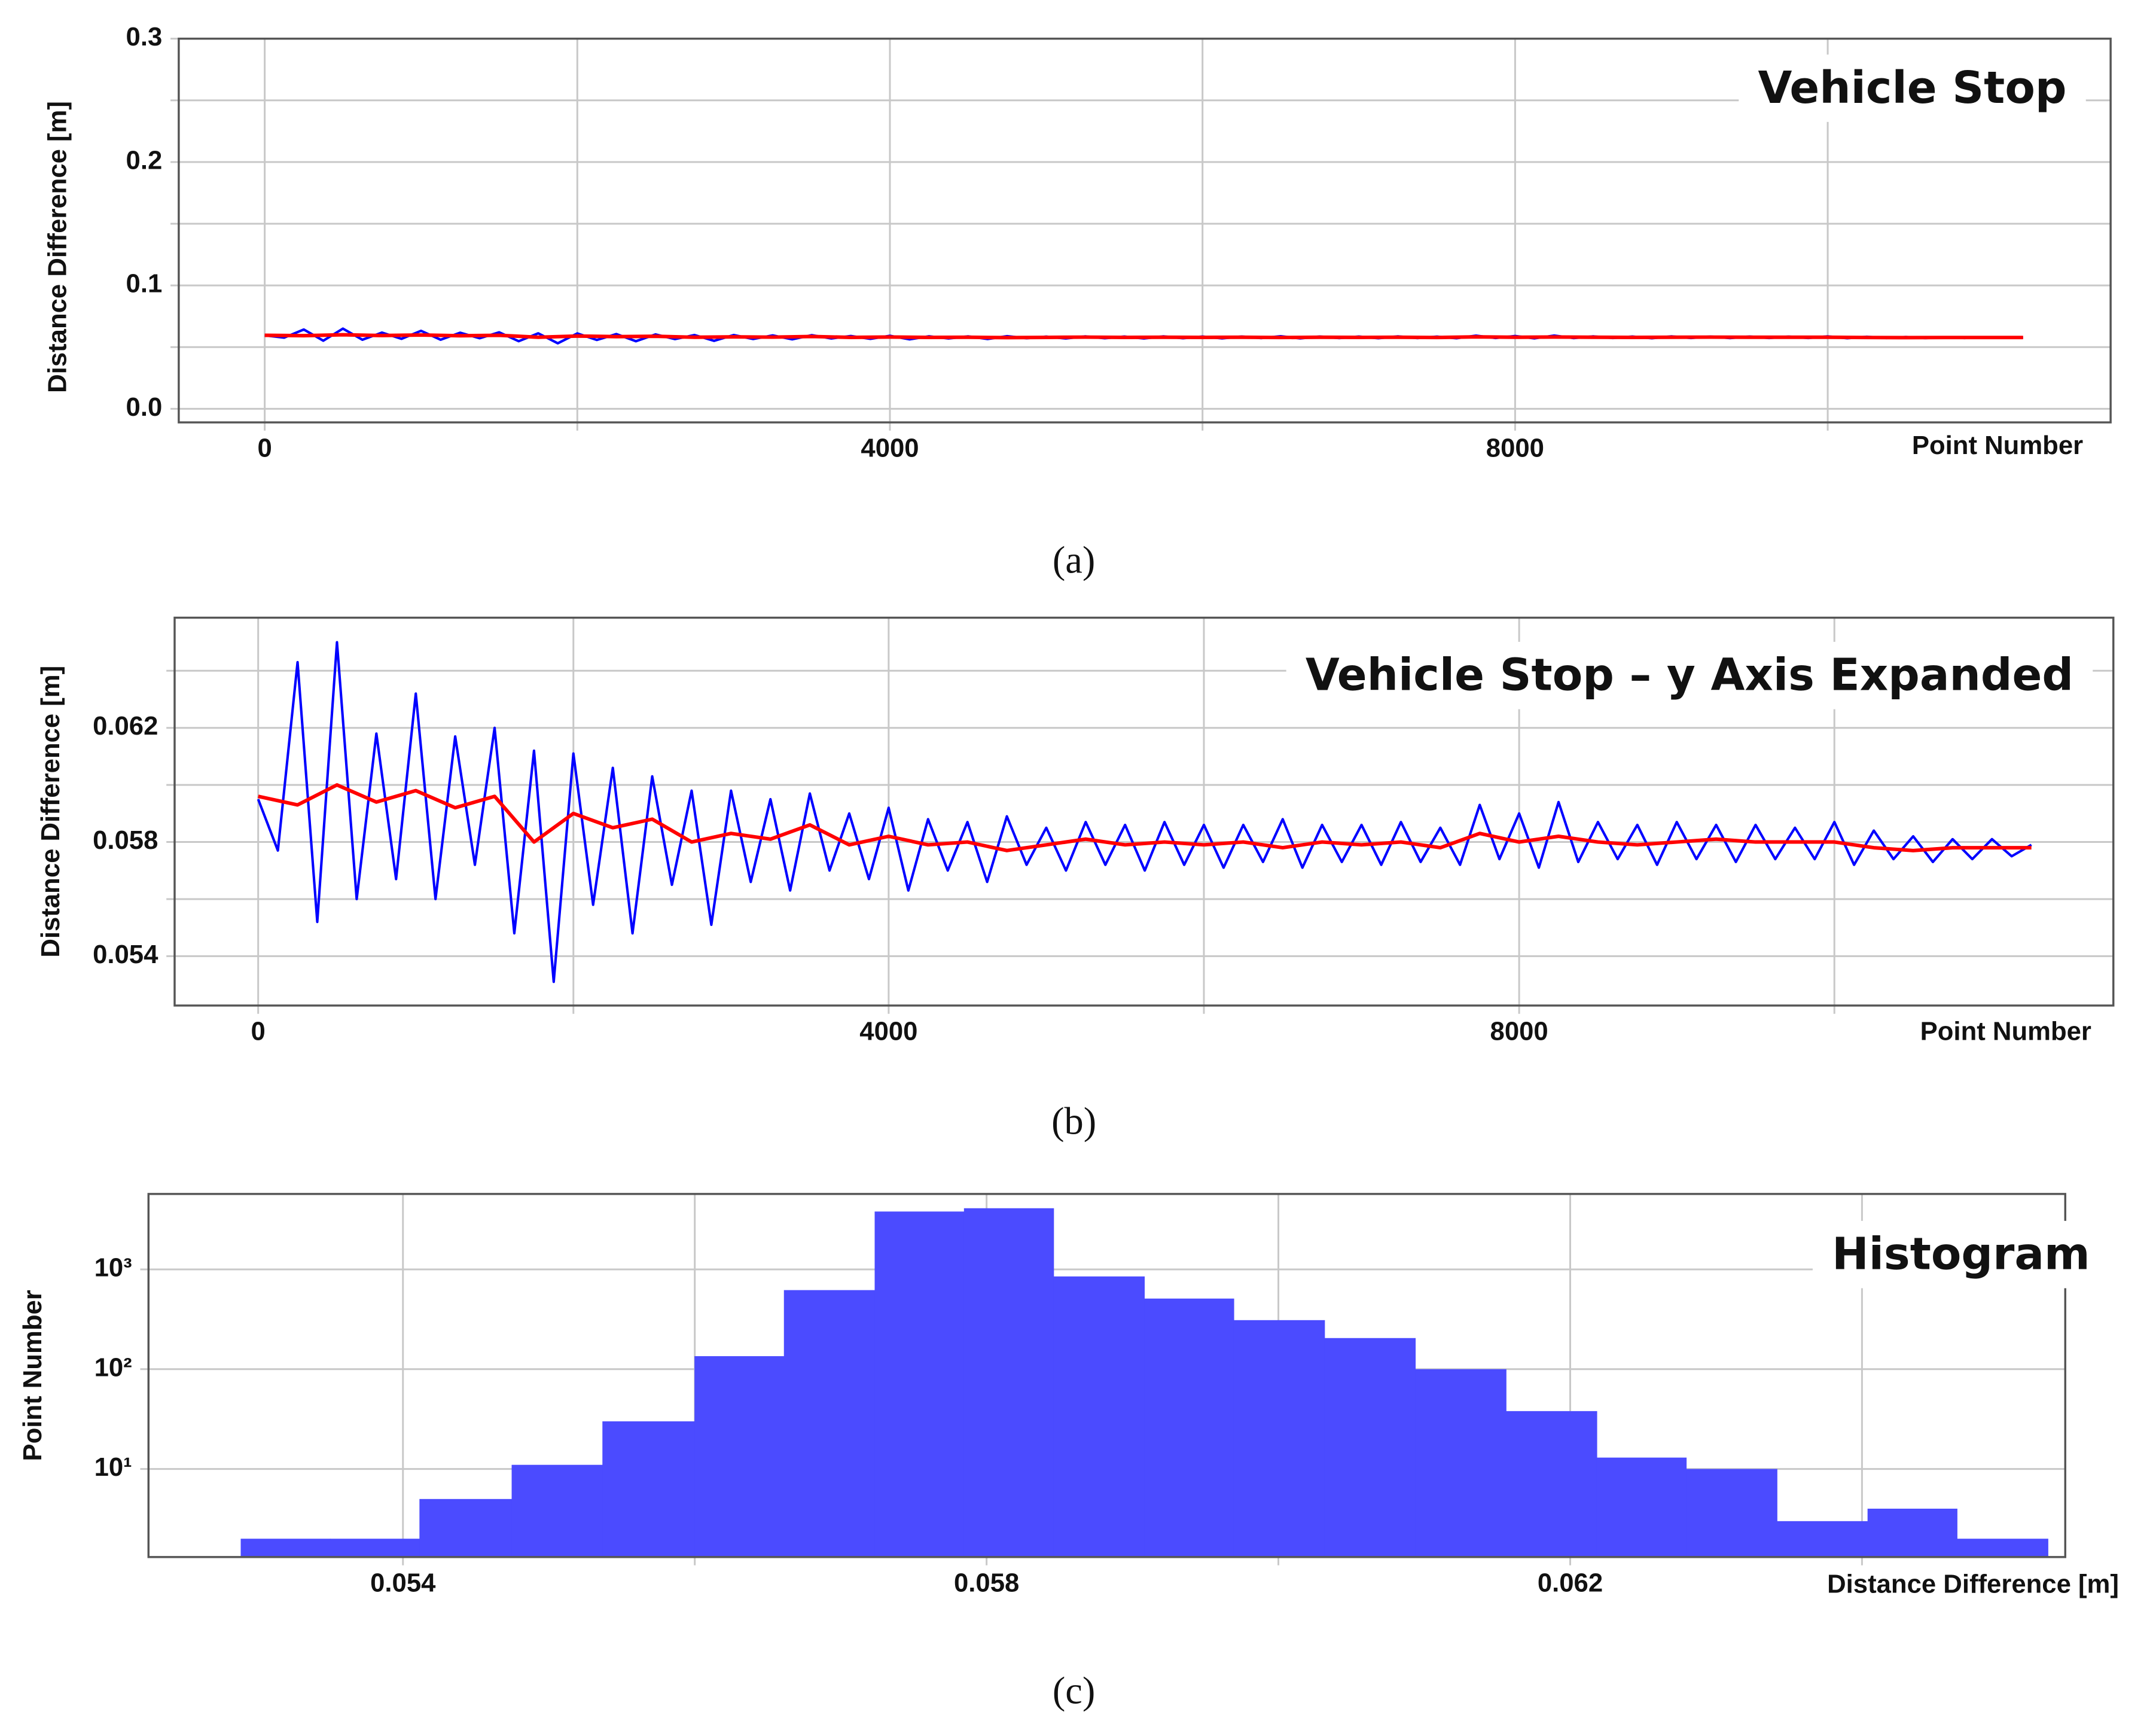  I want to click on chart-title: Vehicle Stop, so click(1912, 89).